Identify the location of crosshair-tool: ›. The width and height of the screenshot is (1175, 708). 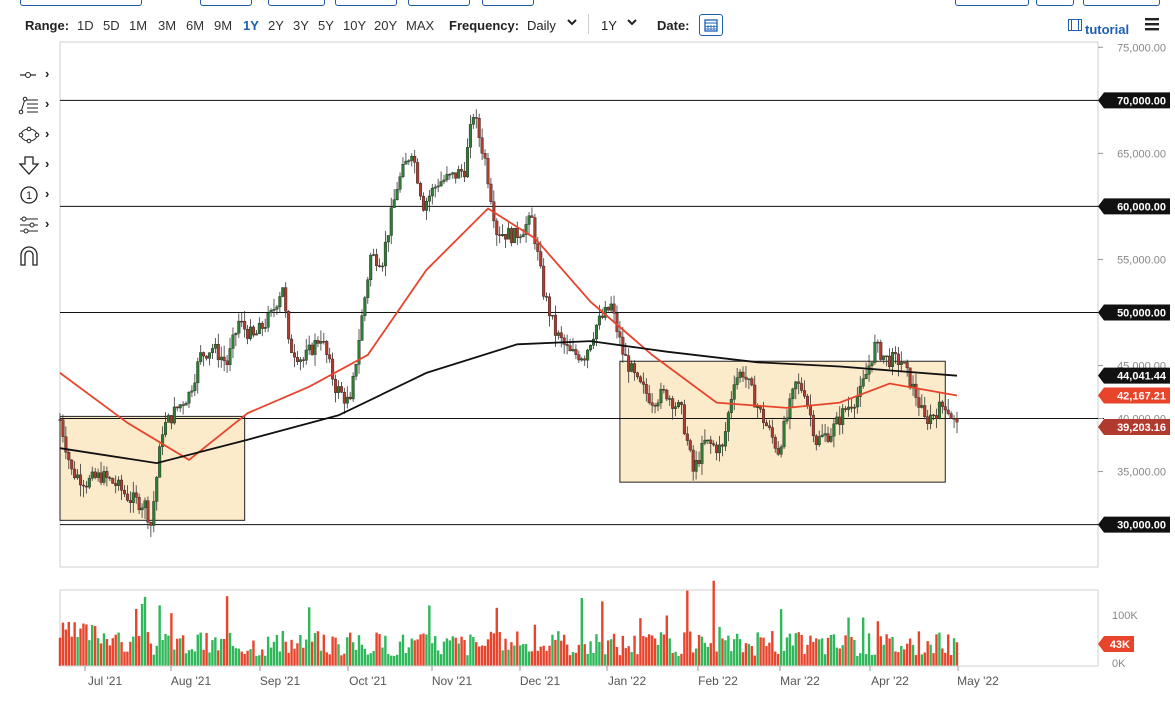
(36, 76).